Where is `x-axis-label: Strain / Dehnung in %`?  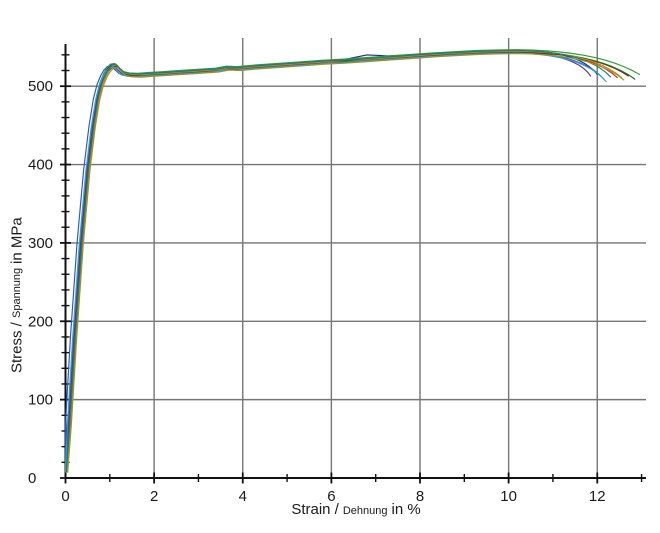
x-axis-label: Strain / Dehnung in % is located at coordinates (356, 509).